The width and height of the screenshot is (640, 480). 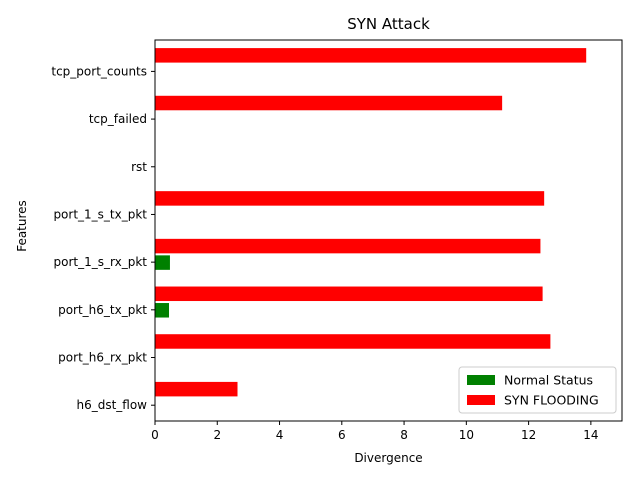 I want to click on chart-title: SYN Attack, so click(x=388, y=24).